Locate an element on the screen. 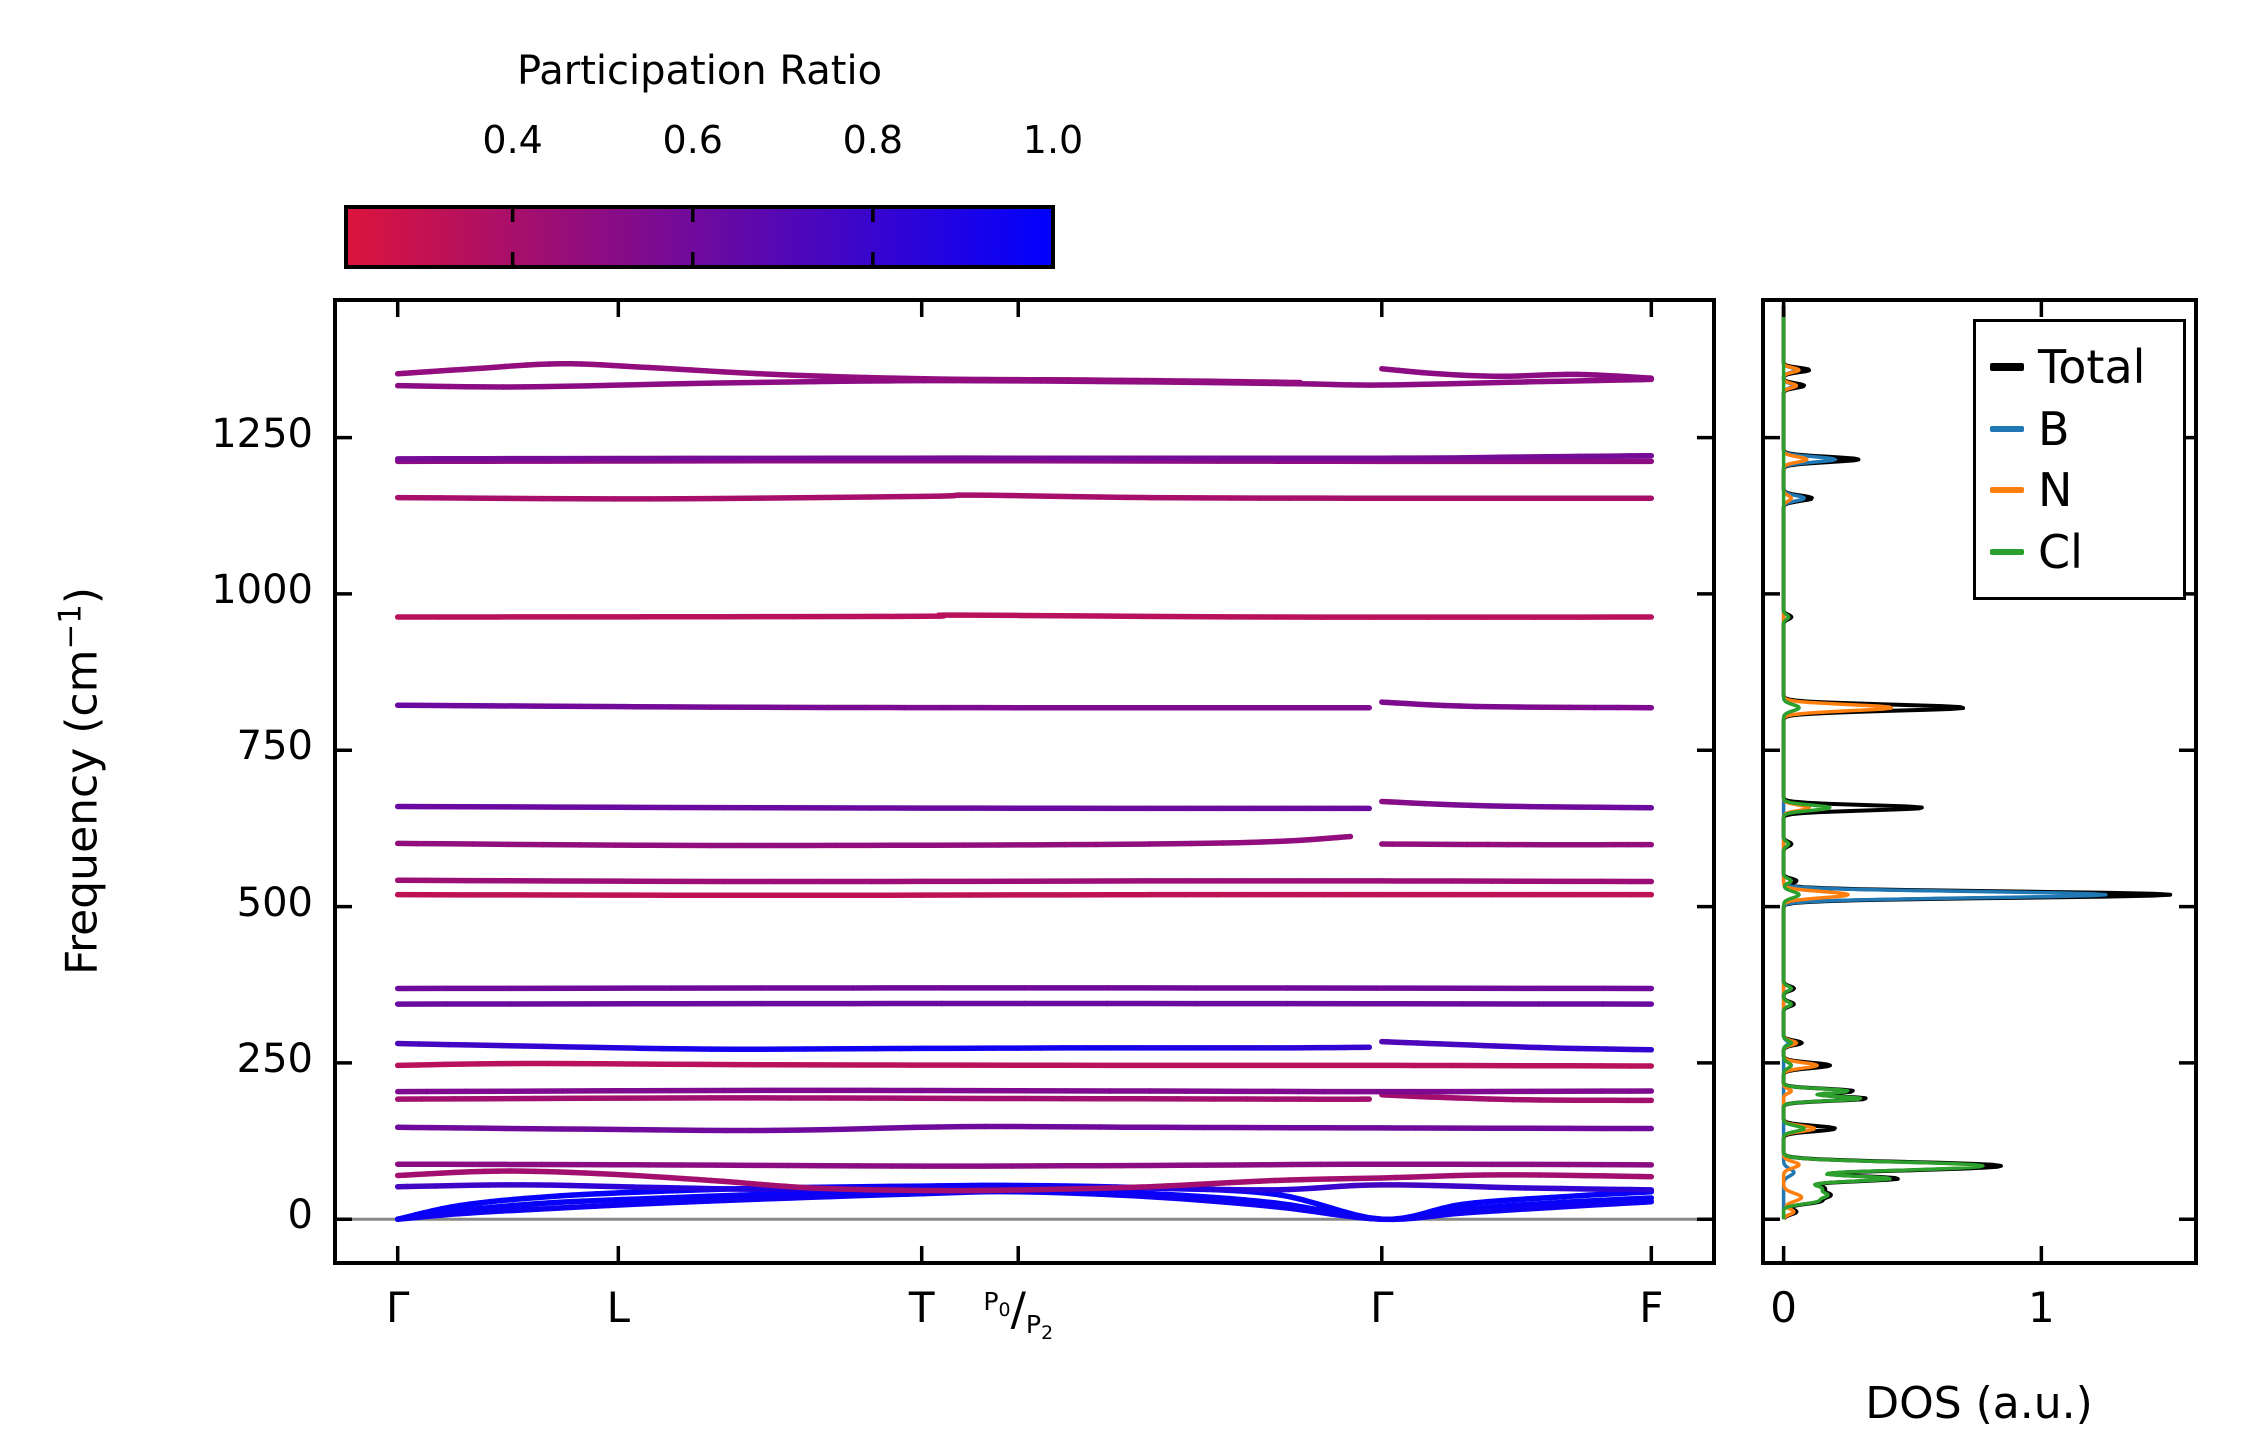  dos-curve-B is located at coordinates (1944, 762).